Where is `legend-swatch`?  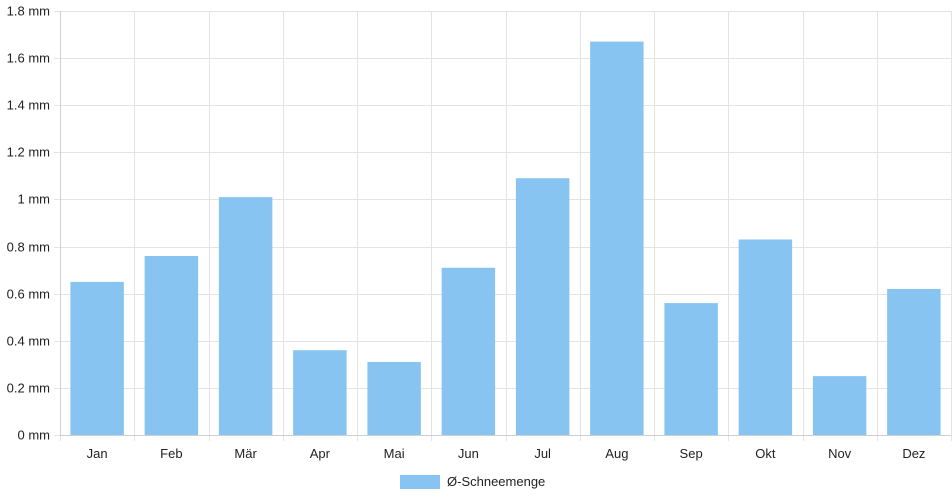
legend-swatch is located at coordinates (420, 482).